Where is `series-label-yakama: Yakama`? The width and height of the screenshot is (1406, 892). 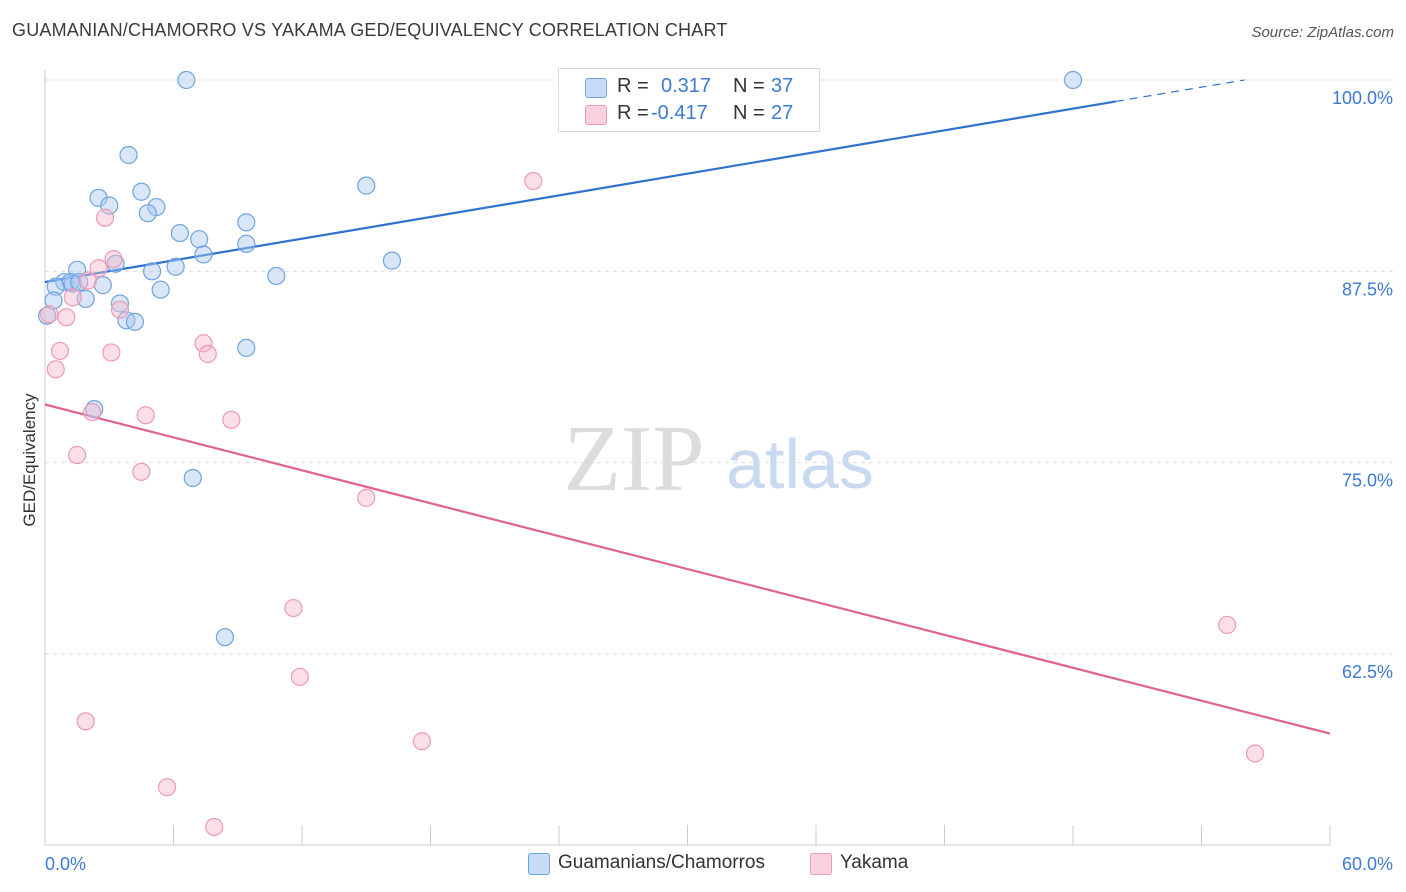 series-label-yakama: Yakama is located at coordinates (874, 862).